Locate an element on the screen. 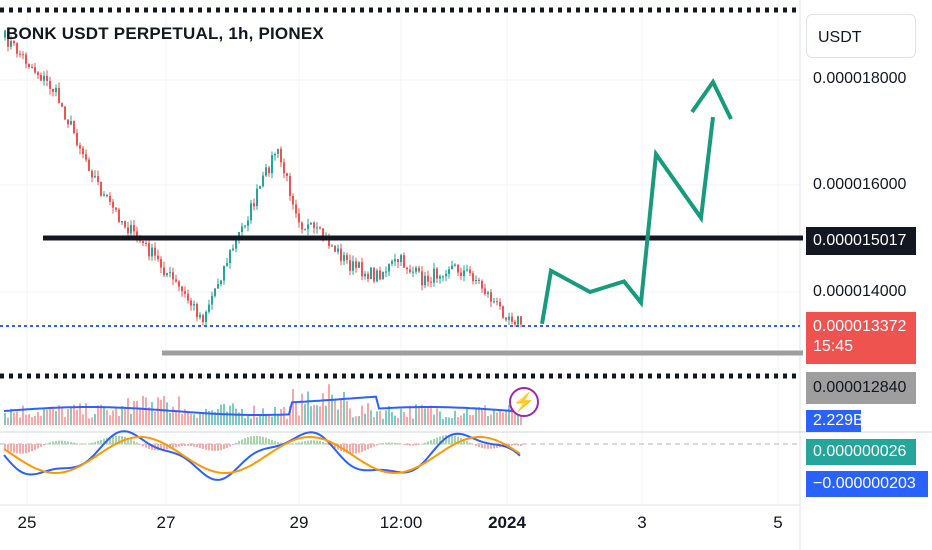 Image resolution: width=932 pixels, height=550 pixels. resistance-price-tag: 0.000015017 is located at coordinates (861, 241).